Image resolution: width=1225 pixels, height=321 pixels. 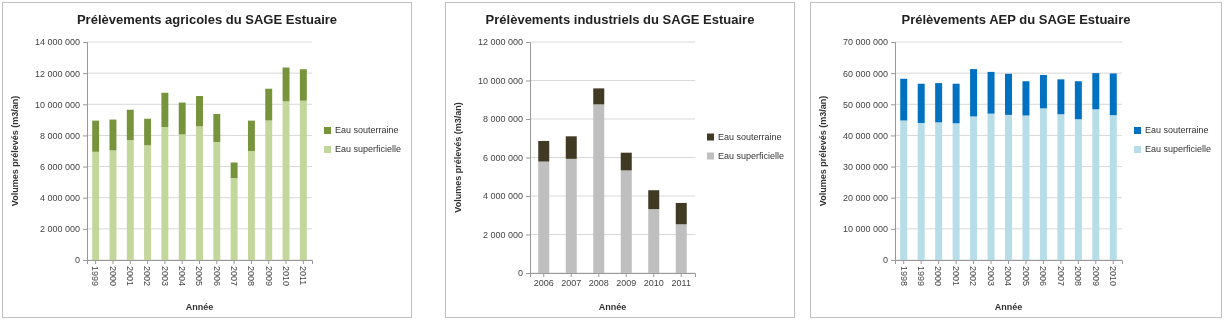 What do you see at coordinates (367, 130) in the screenshot?
I see `legend-label: Eau souterraine` at bounding box center [367, 130].